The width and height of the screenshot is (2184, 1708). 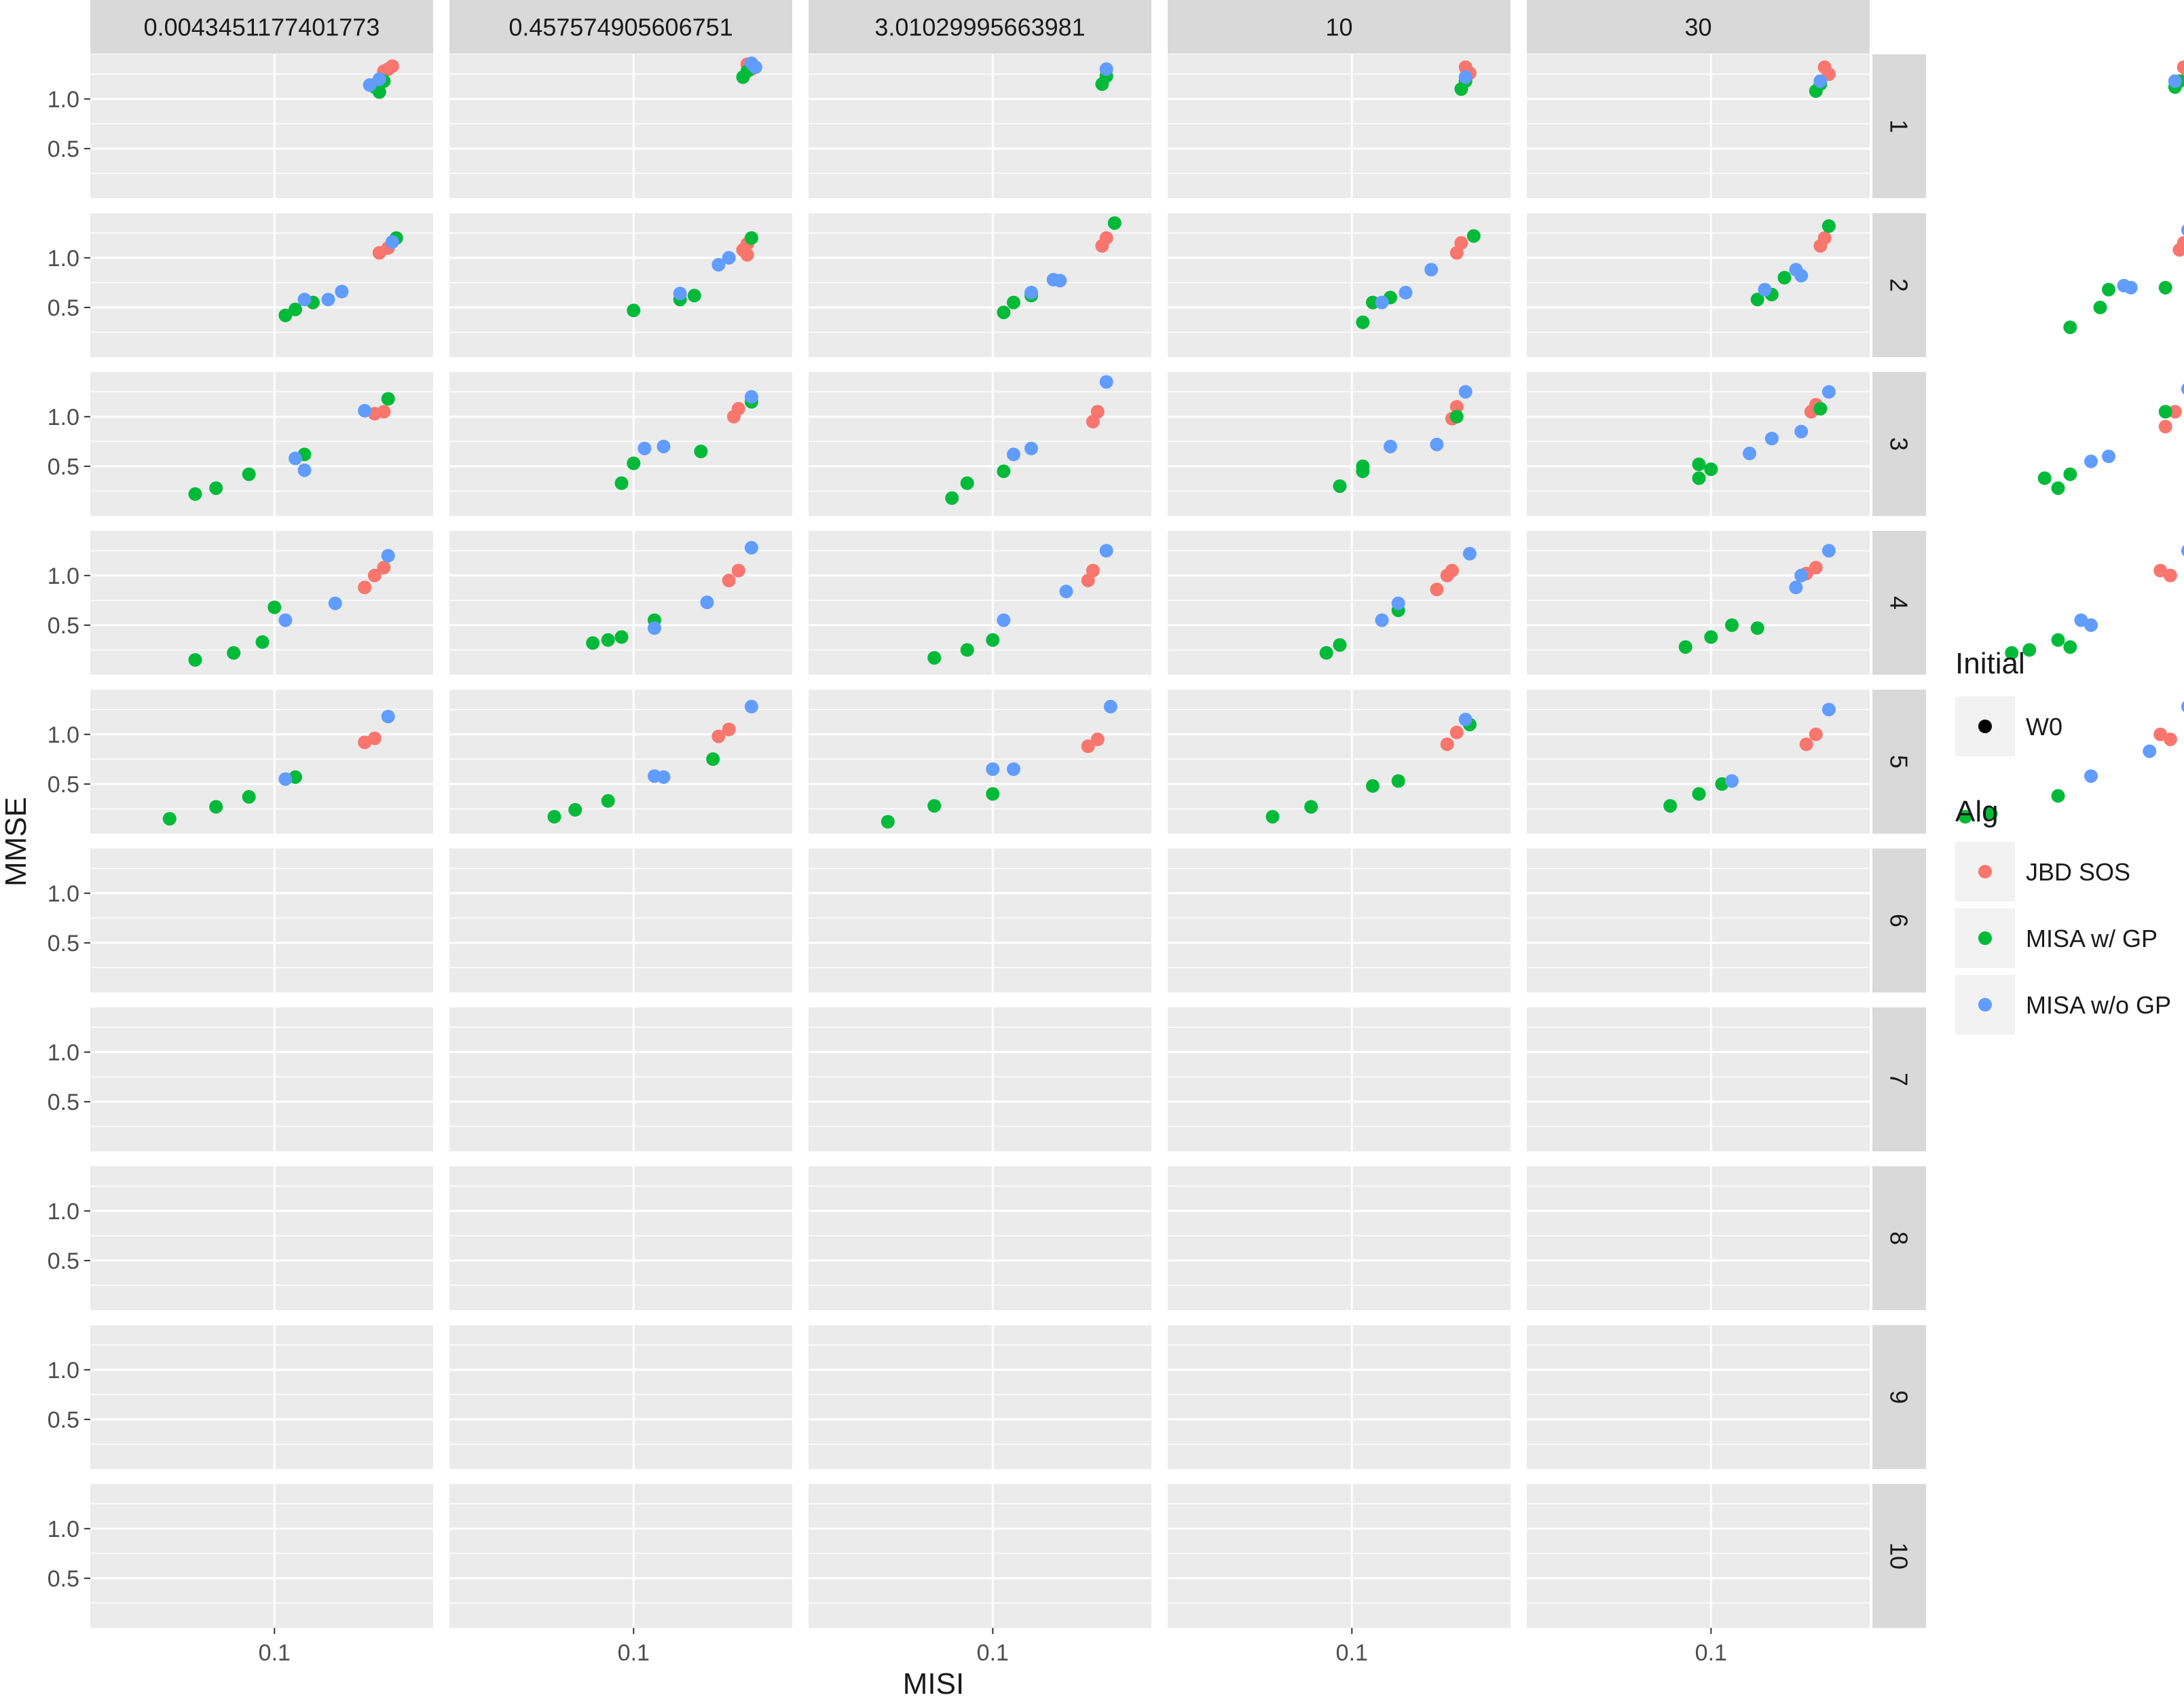 I want to click on legend: Initial W0 Alg JBD SOS MISA w/ GP MISA w/o GP, so click(x=2063, y=841).